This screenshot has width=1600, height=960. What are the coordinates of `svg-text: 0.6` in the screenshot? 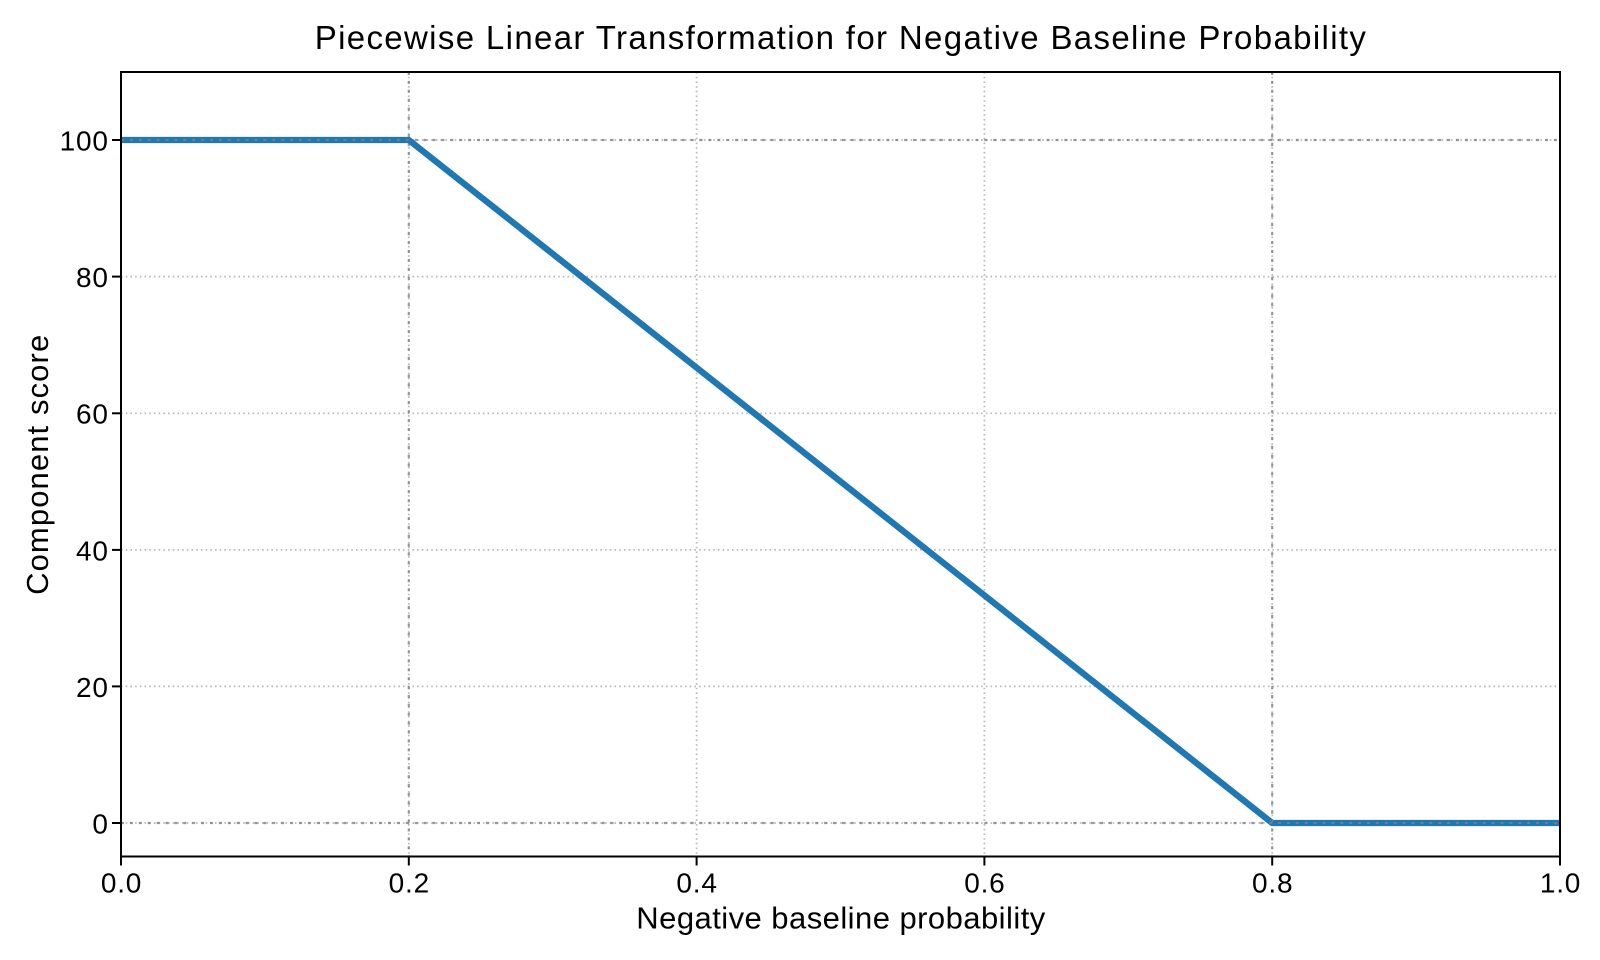 It's located at (984, 883).